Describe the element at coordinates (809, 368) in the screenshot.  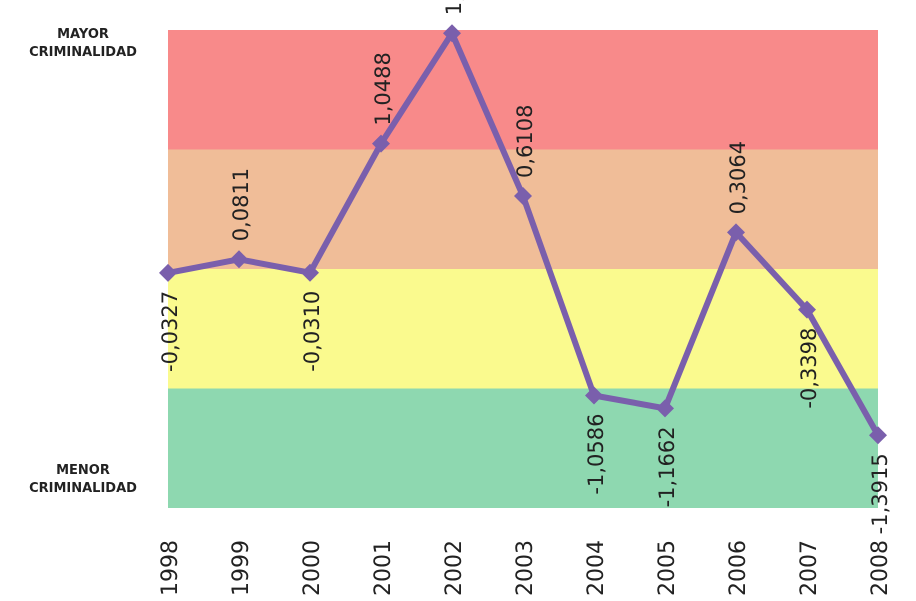
I see `data-label-2007: -0,3398` at that location.